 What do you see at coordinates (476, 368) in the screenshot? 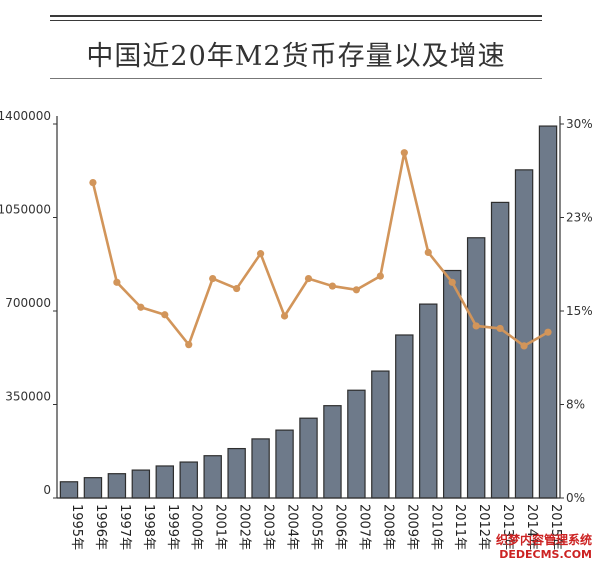
I see `bar-2012年` at bounding box center [476, 368].